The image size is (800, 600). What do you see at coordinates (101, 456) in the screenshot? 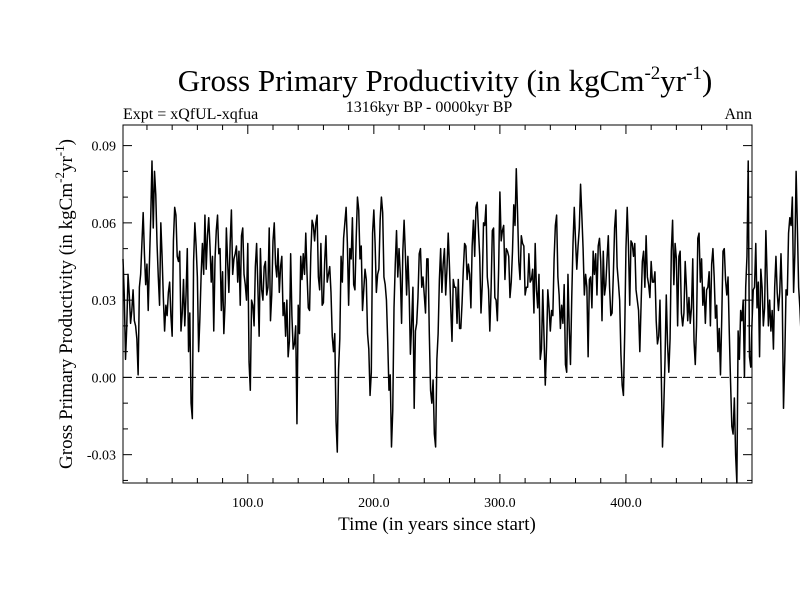
I see `y-tick-label: -0.03` at bounding box center [101, 456].